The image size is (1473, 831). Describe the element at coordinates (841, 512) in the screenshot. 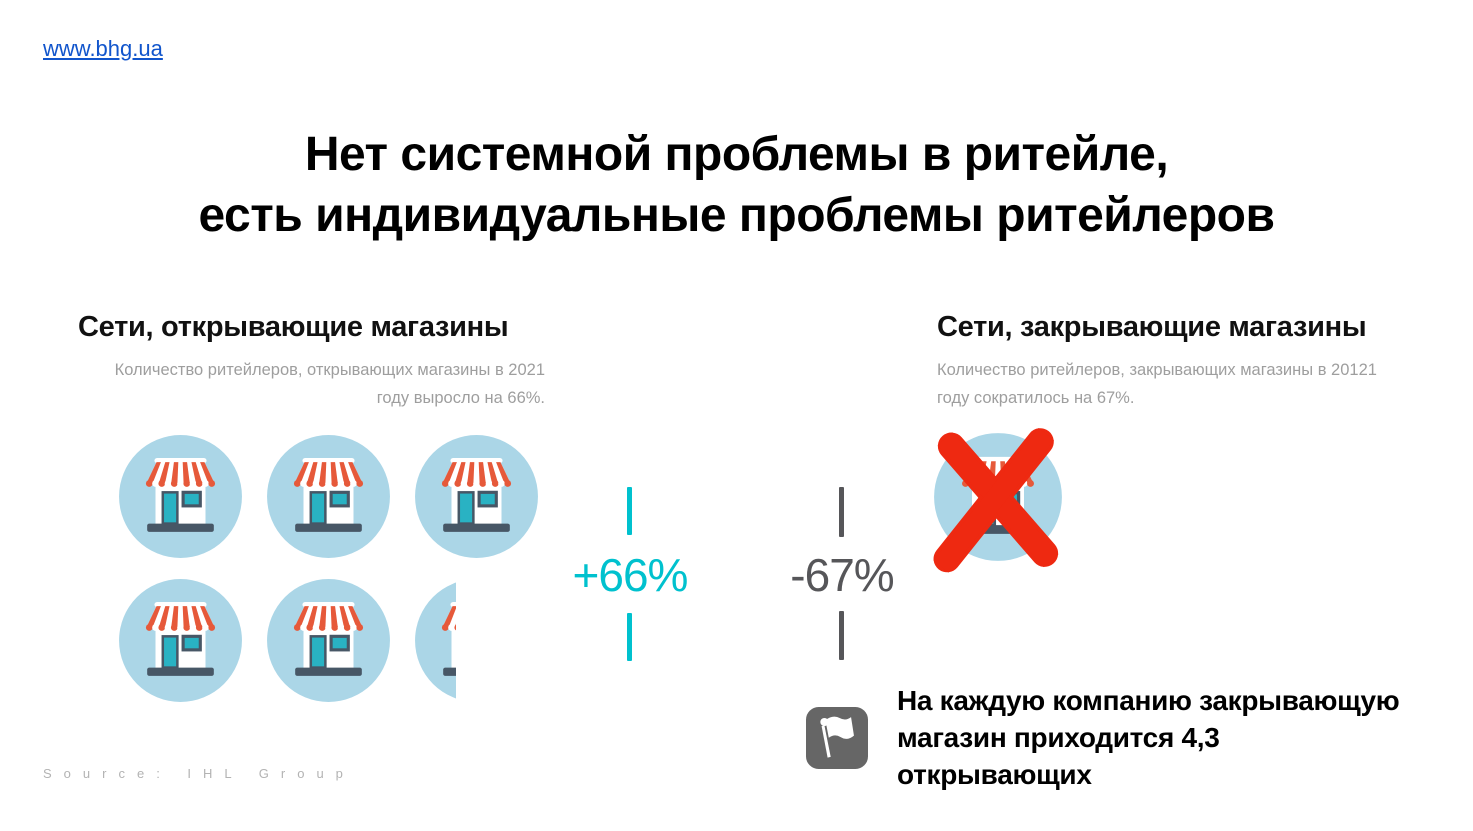

I see `delta-close-tick-top` at that location.